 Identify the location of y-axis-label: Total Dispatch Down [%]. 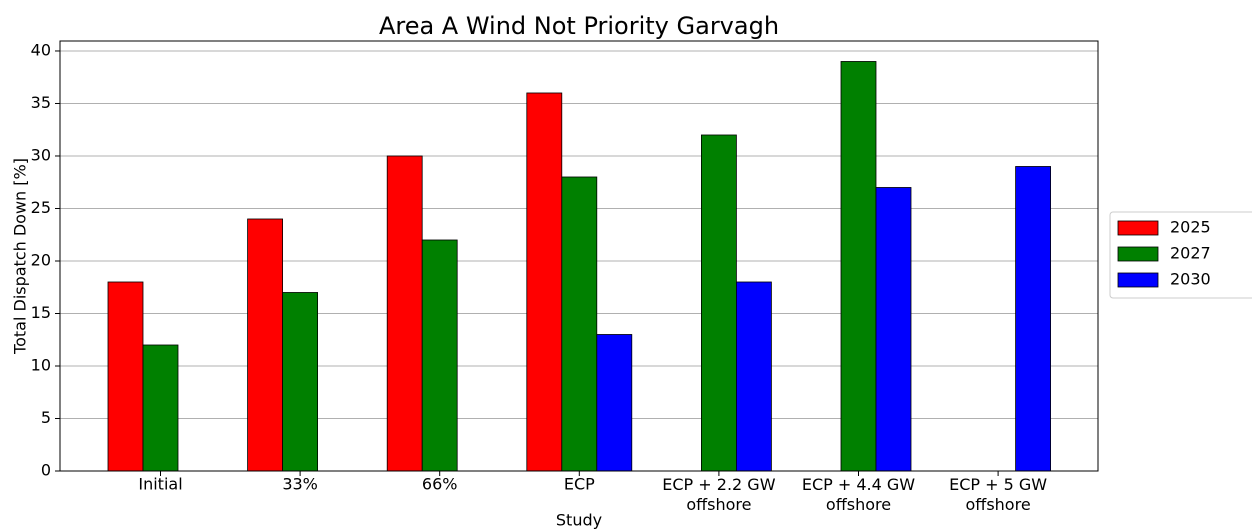
(20, 256).